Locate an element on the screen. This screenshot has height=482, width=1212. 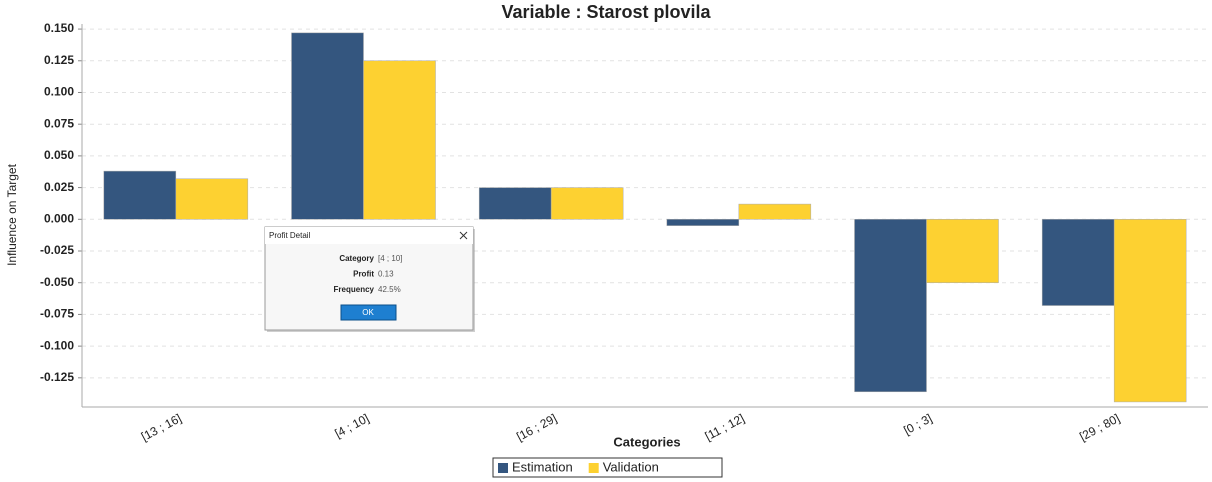
y-tick-label: 0.075 is located at coordinates (59, 123).